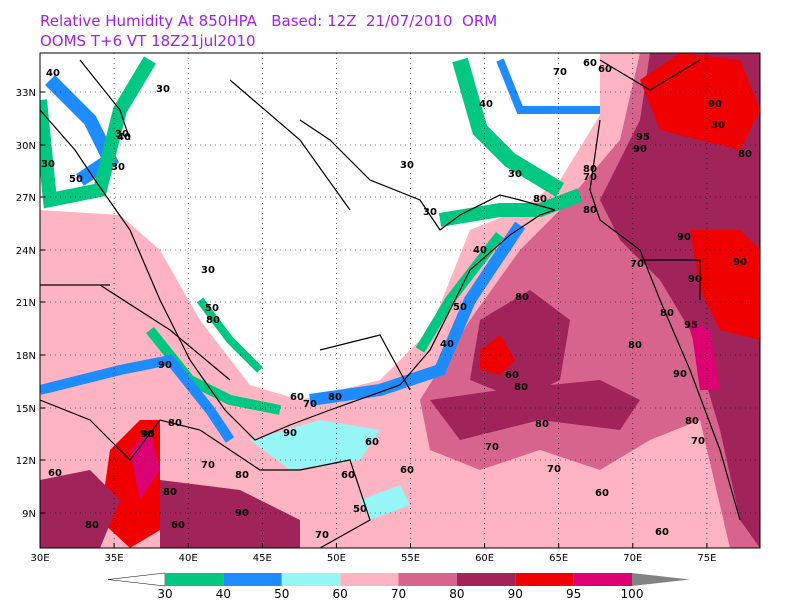  I want to click on colorbar-label: 95, so click(573, 593).